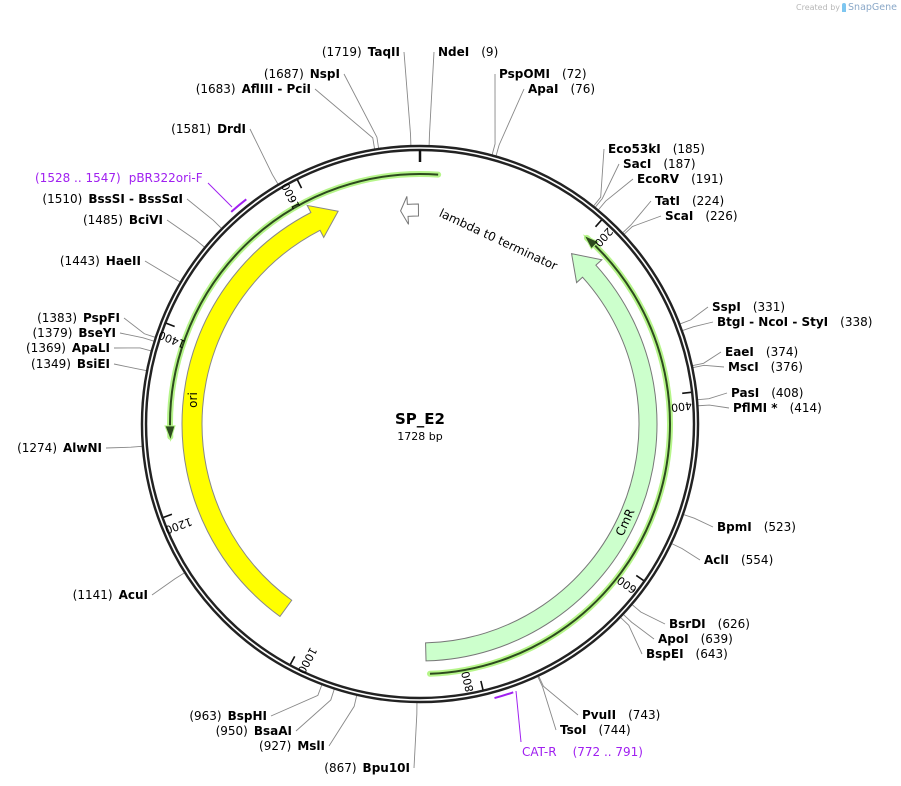 Image resolution: width=901 pixels, height=786 pixels. What do you see at coordinates (342, 52) in the screenshot?
I see `site-position: (1719)` at bounding box center [342, 52].